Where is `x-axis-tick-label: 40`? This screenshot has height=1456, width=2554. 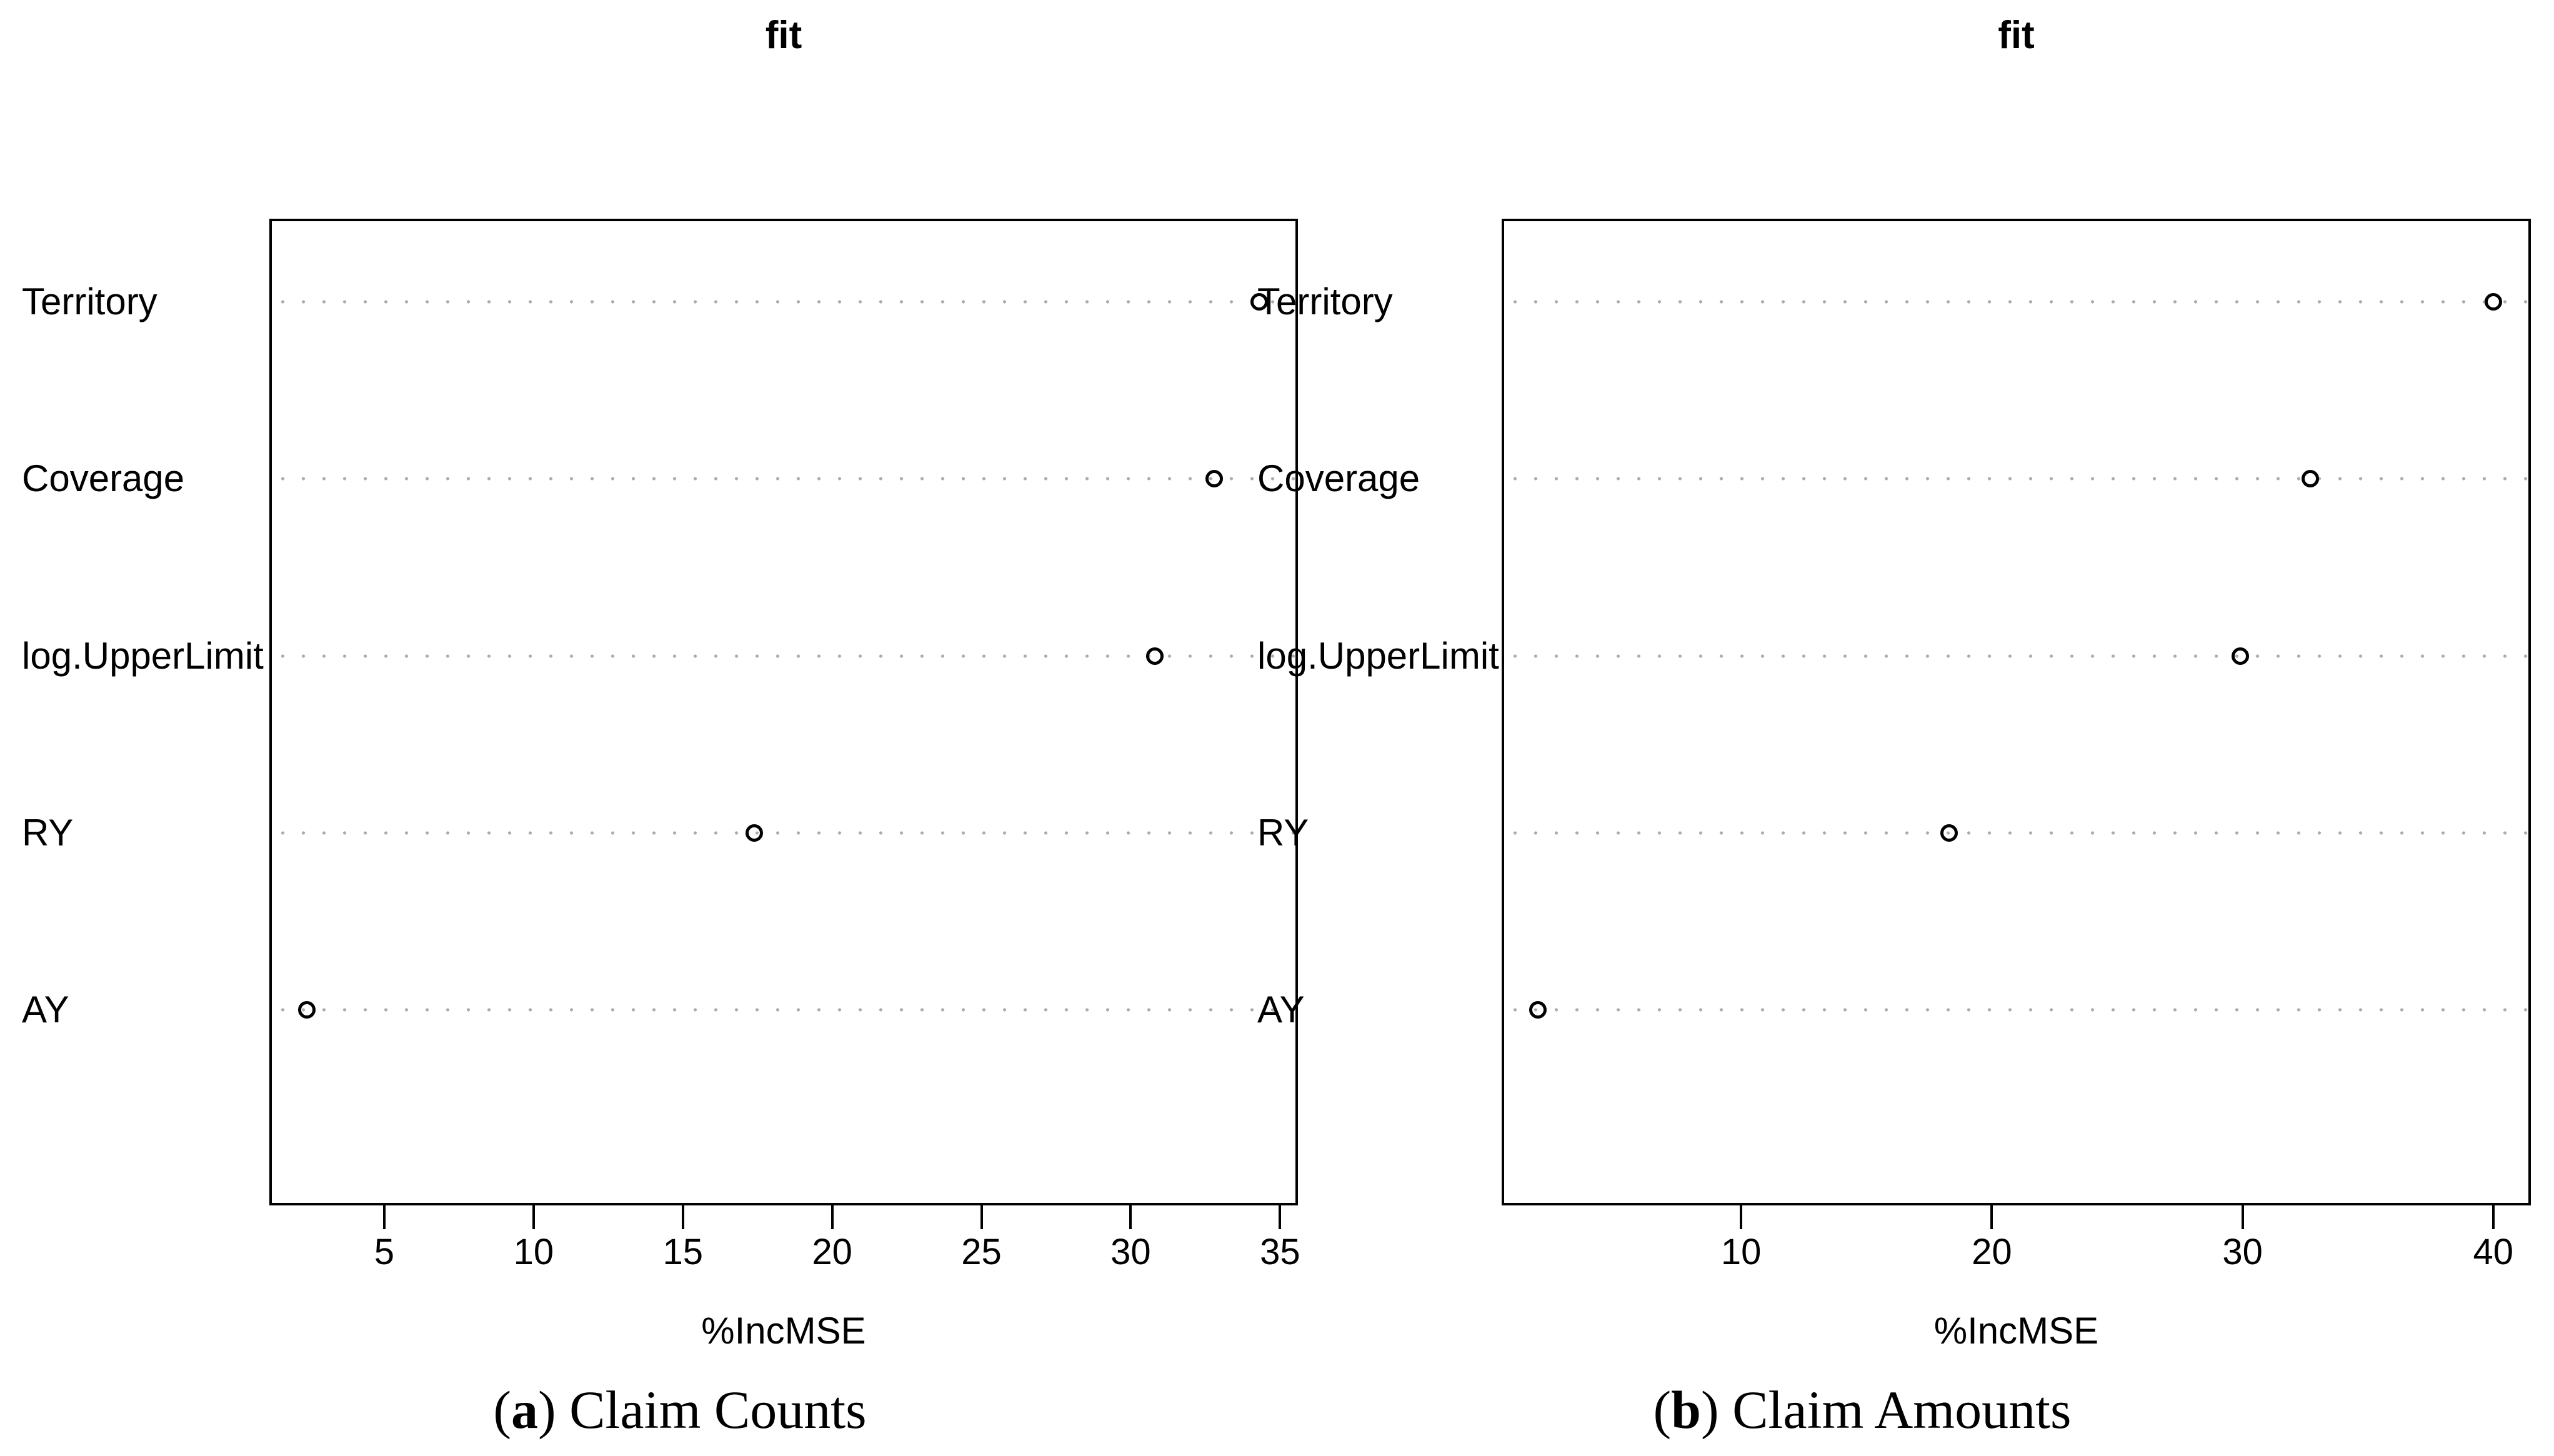 x-axis-tick-label: 40 is located at coordinates (2493, 1252).